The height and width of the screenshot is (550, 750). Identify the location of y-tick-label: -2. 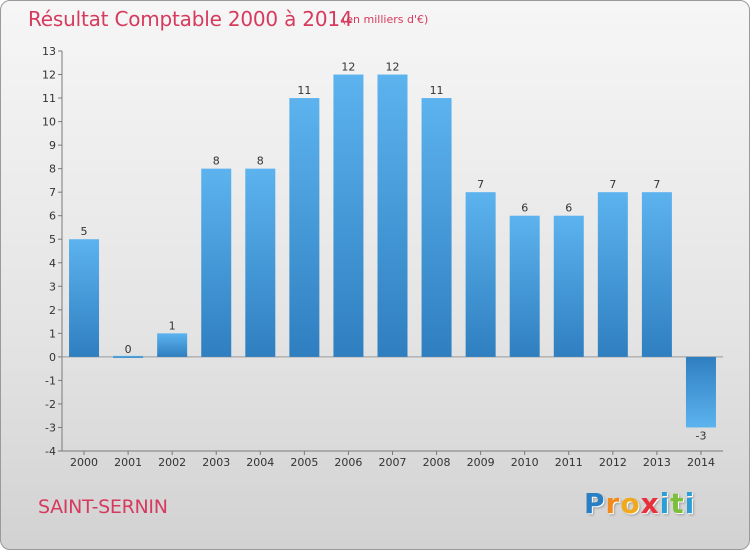
(50, 404).